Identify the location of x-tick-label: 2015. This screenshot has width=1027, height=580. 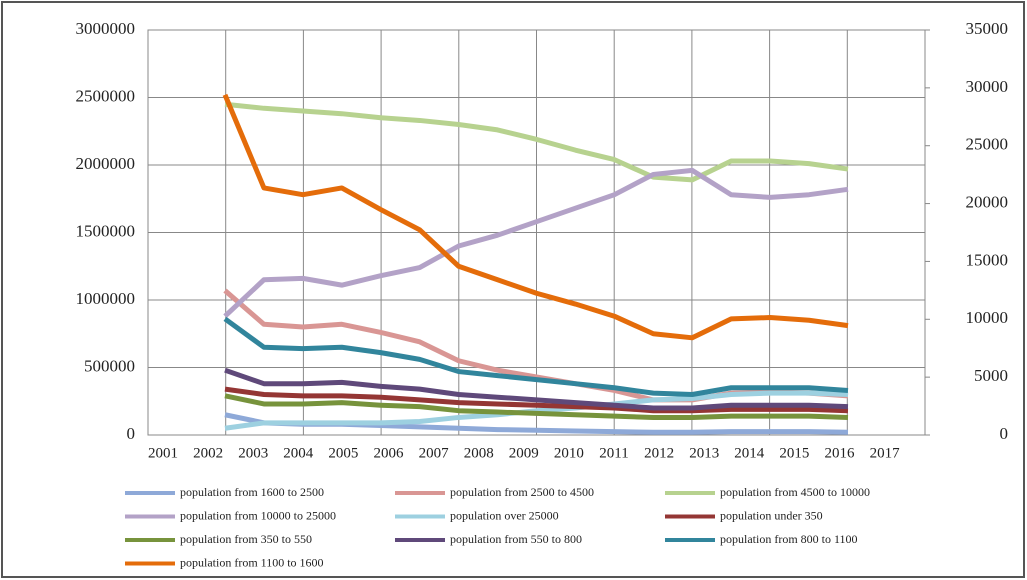
(794, 453).